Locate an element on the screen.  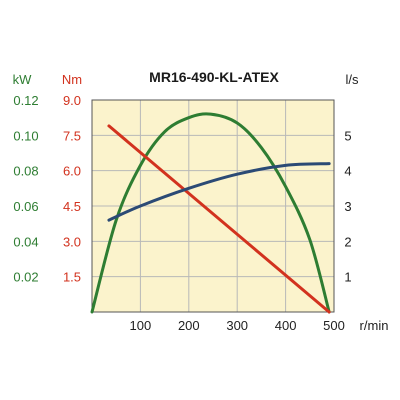
flow-tick-label: 1 is located at coordinates (347, 277).